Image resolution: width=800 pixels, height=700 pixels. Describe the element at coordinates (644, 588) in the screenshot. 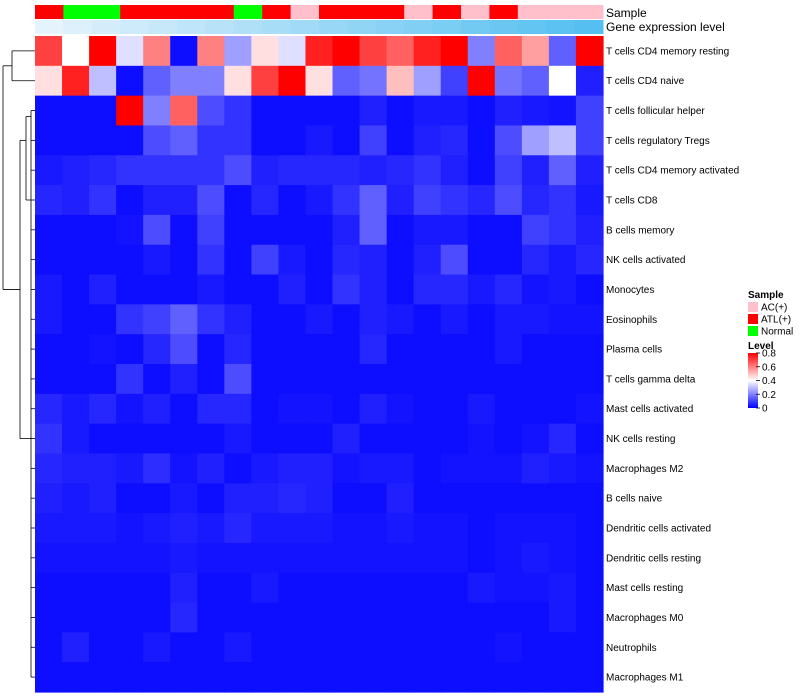

I see `row-label: Mast cells resting` at that location.